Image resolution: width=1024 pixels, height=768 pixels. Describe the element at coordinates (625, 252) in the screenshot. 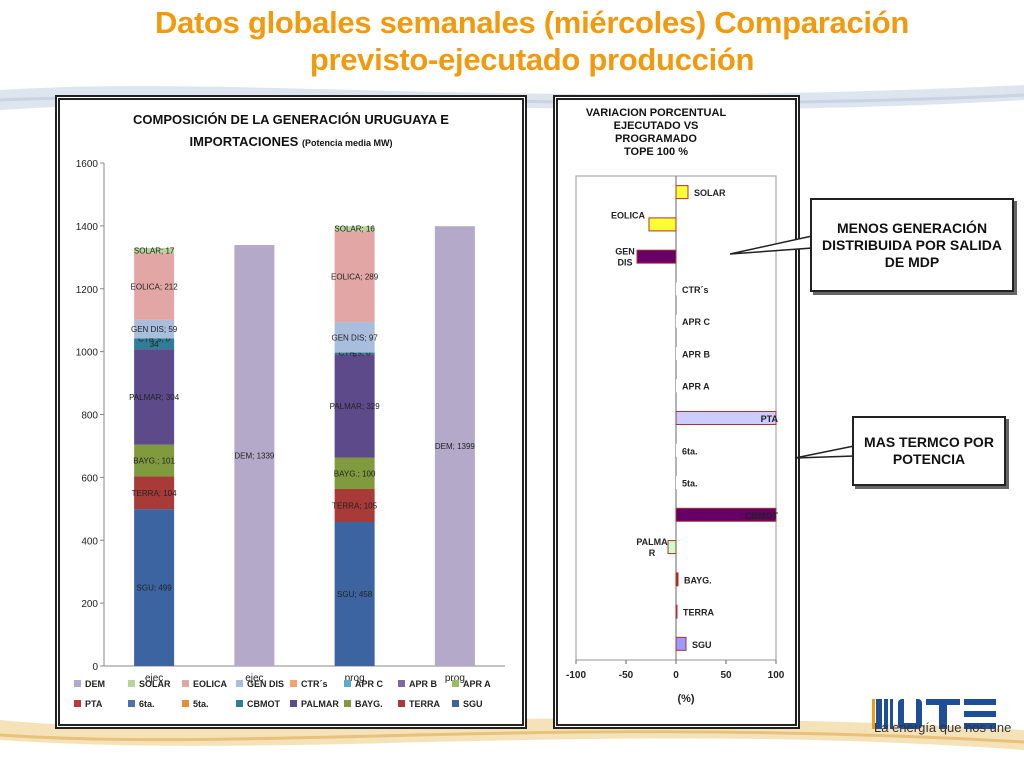

I see `category-label: GEN` at that location.